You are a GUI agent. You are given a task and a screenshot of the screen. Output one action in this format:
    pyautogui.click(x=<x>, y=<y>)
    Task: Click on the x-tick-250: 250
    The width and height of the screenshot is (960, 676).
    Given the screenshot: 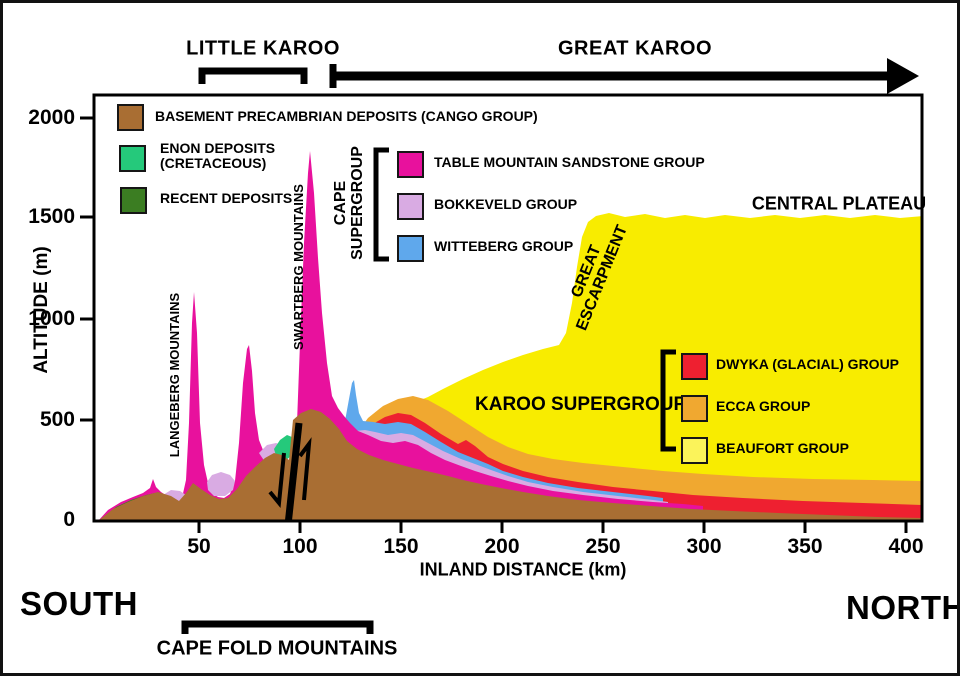 What is the action you would take?
    pyautogui.click(x=603, y=546)
    